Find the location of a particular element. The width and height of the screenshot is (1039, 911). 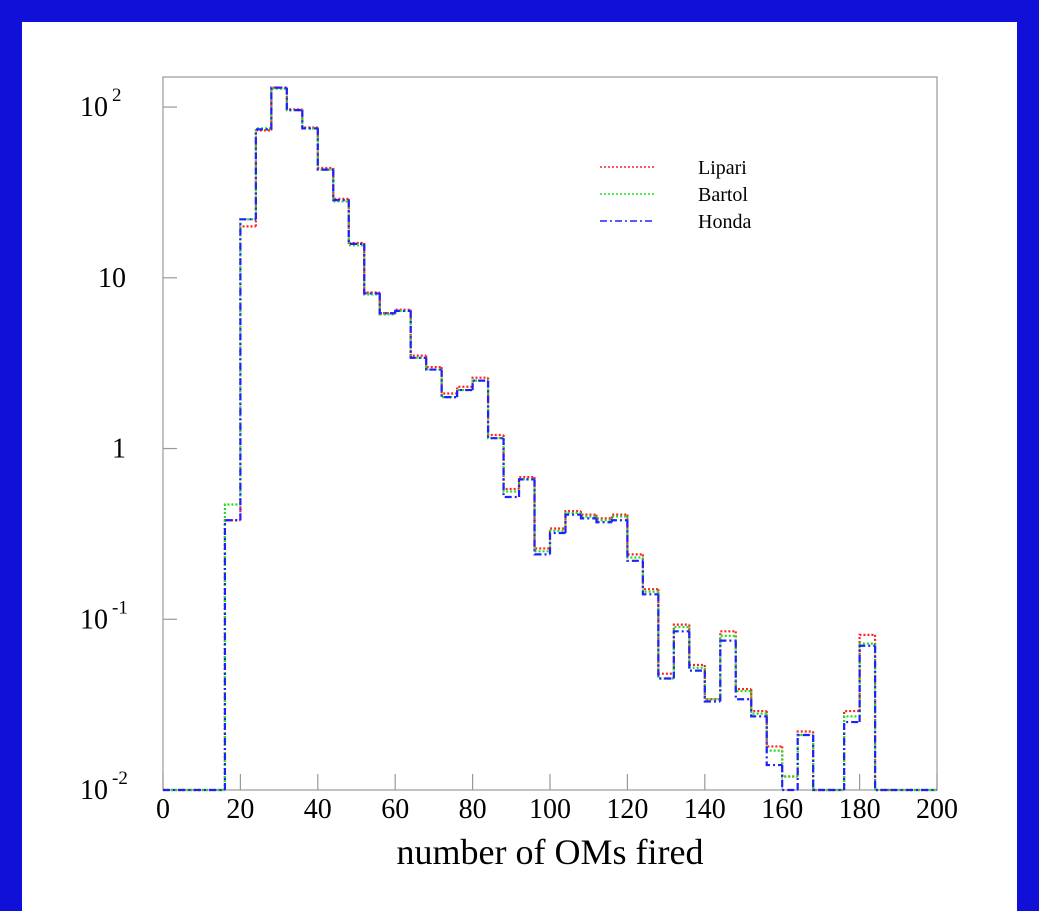

y-tick-sup: -2 is located at coordinates (120, 778).